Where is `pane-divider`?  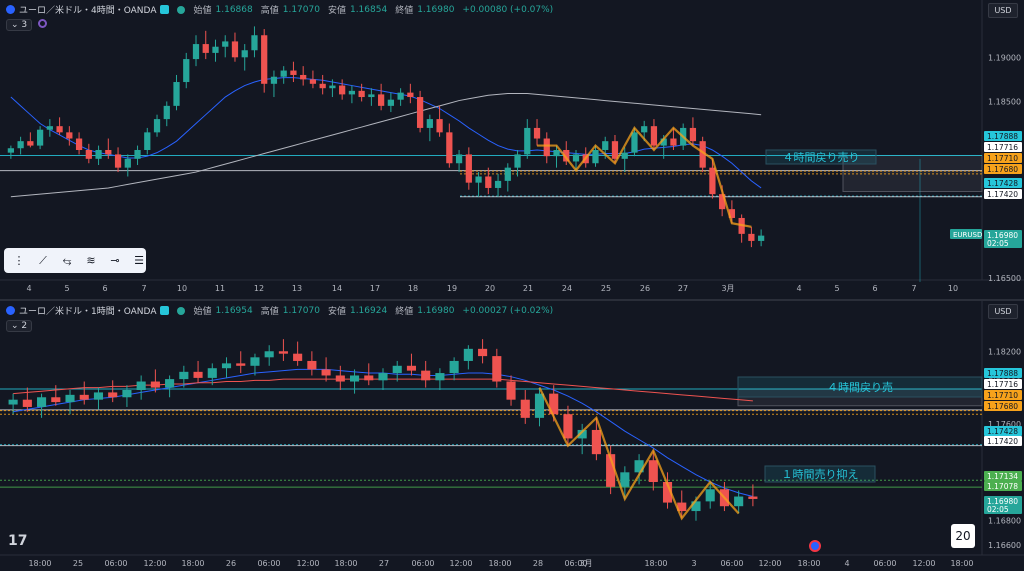 pane-divider is located at coordinates (512, 300).